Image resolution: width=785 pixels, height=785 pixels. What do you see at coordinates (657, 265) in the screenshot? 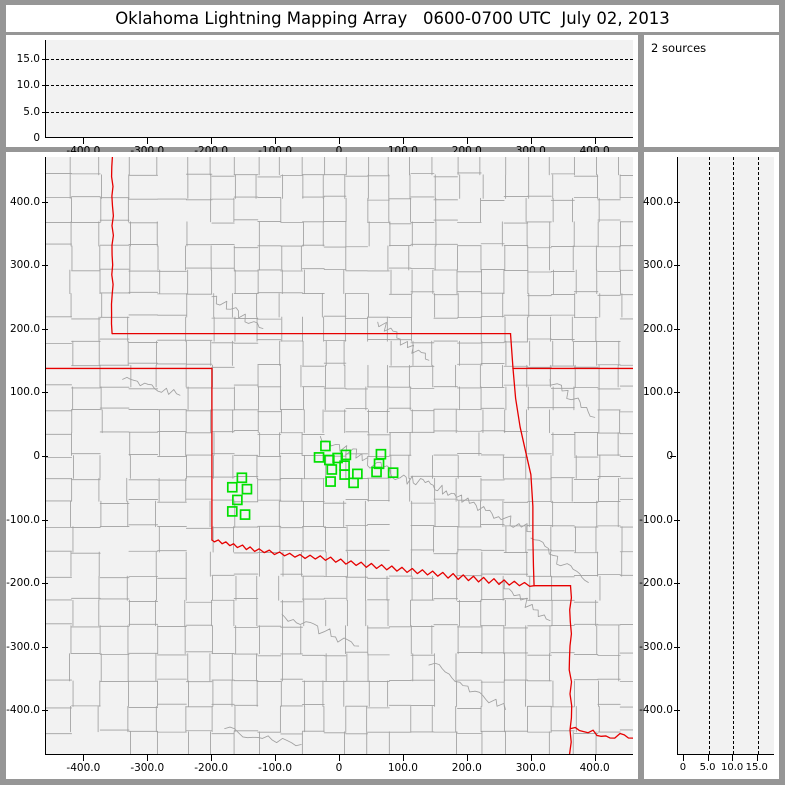
I see `y-tick-label: 300.0` at bounding box center [657, 265].